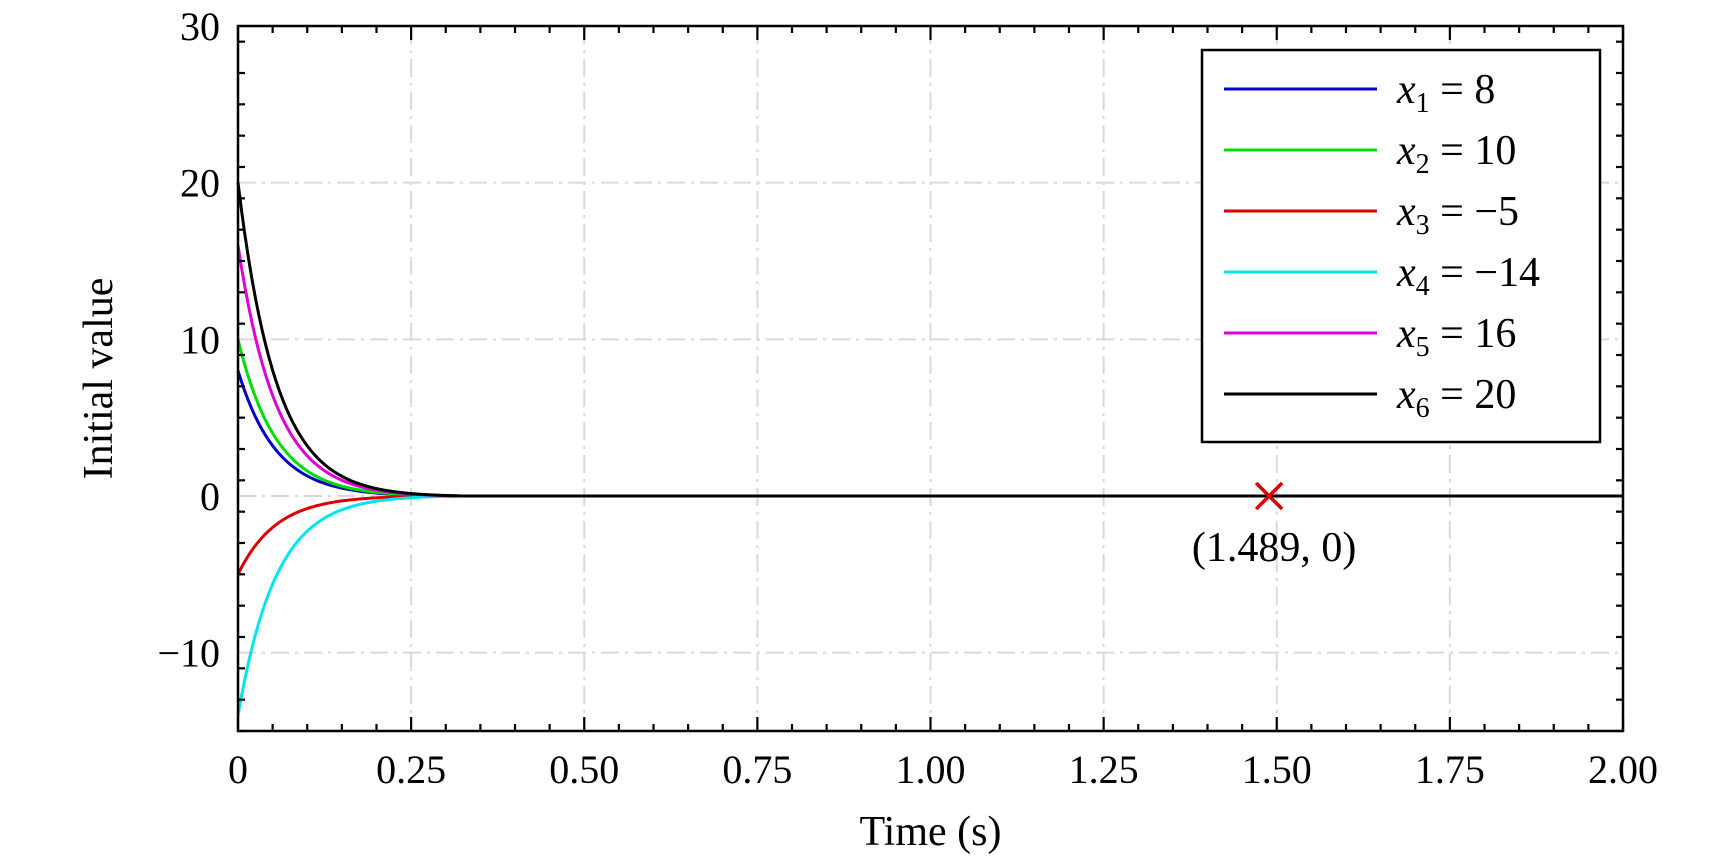 This screenshot has width=1732, height=861. Describe the element at coordinates (1456, 337) in the screenshot. I see `legend-label-5: x5 = 16` at that location.